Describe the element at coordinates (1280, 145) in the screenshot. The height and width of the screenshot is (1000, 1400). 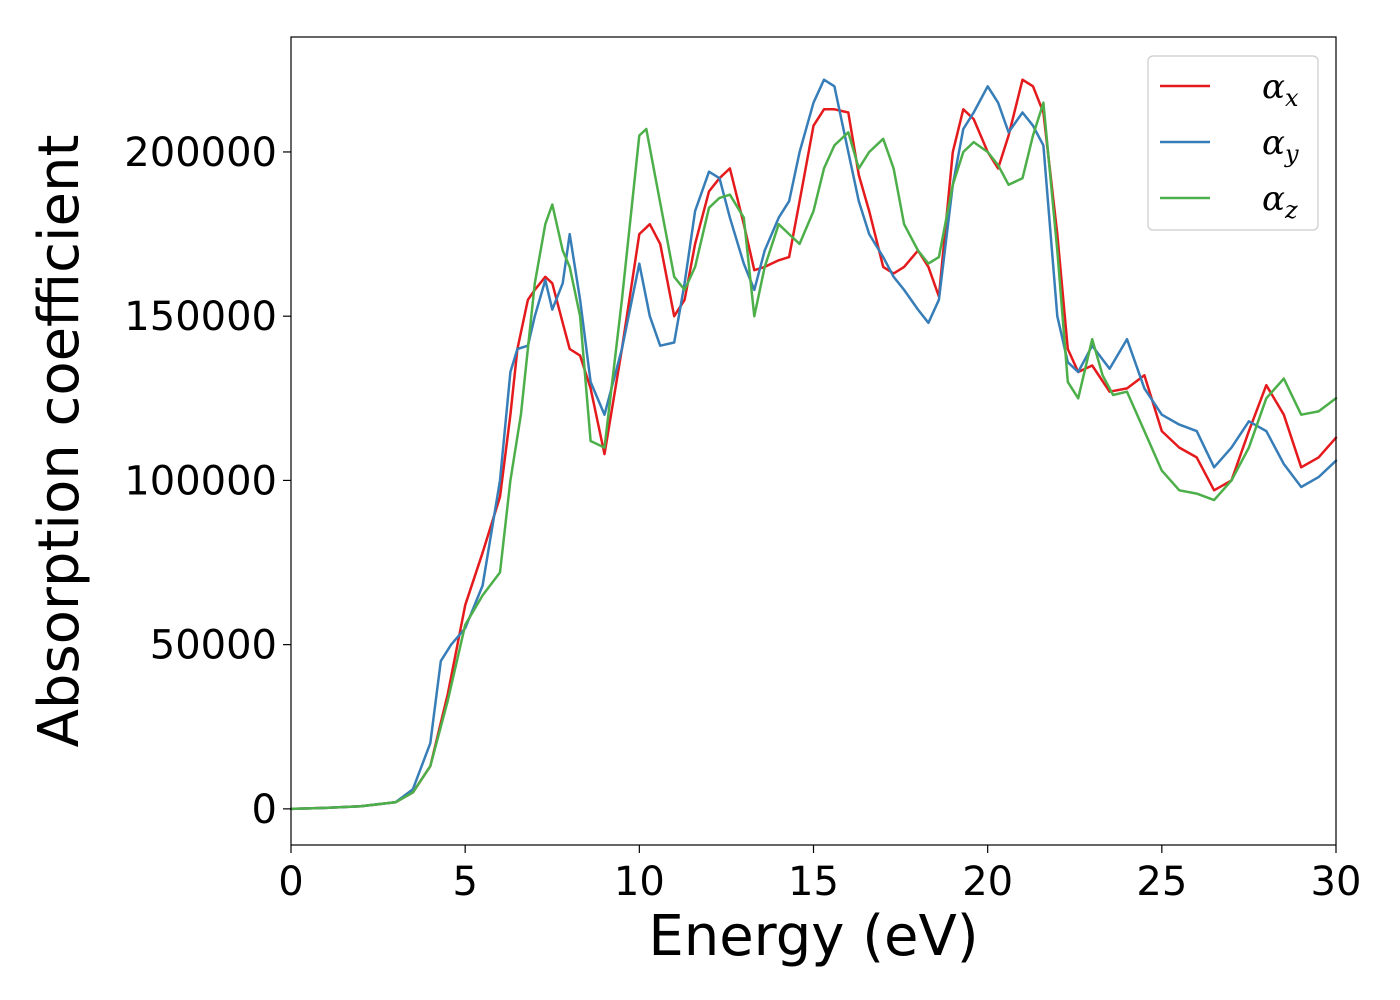
I see `legend-label-y: αy` at that location.